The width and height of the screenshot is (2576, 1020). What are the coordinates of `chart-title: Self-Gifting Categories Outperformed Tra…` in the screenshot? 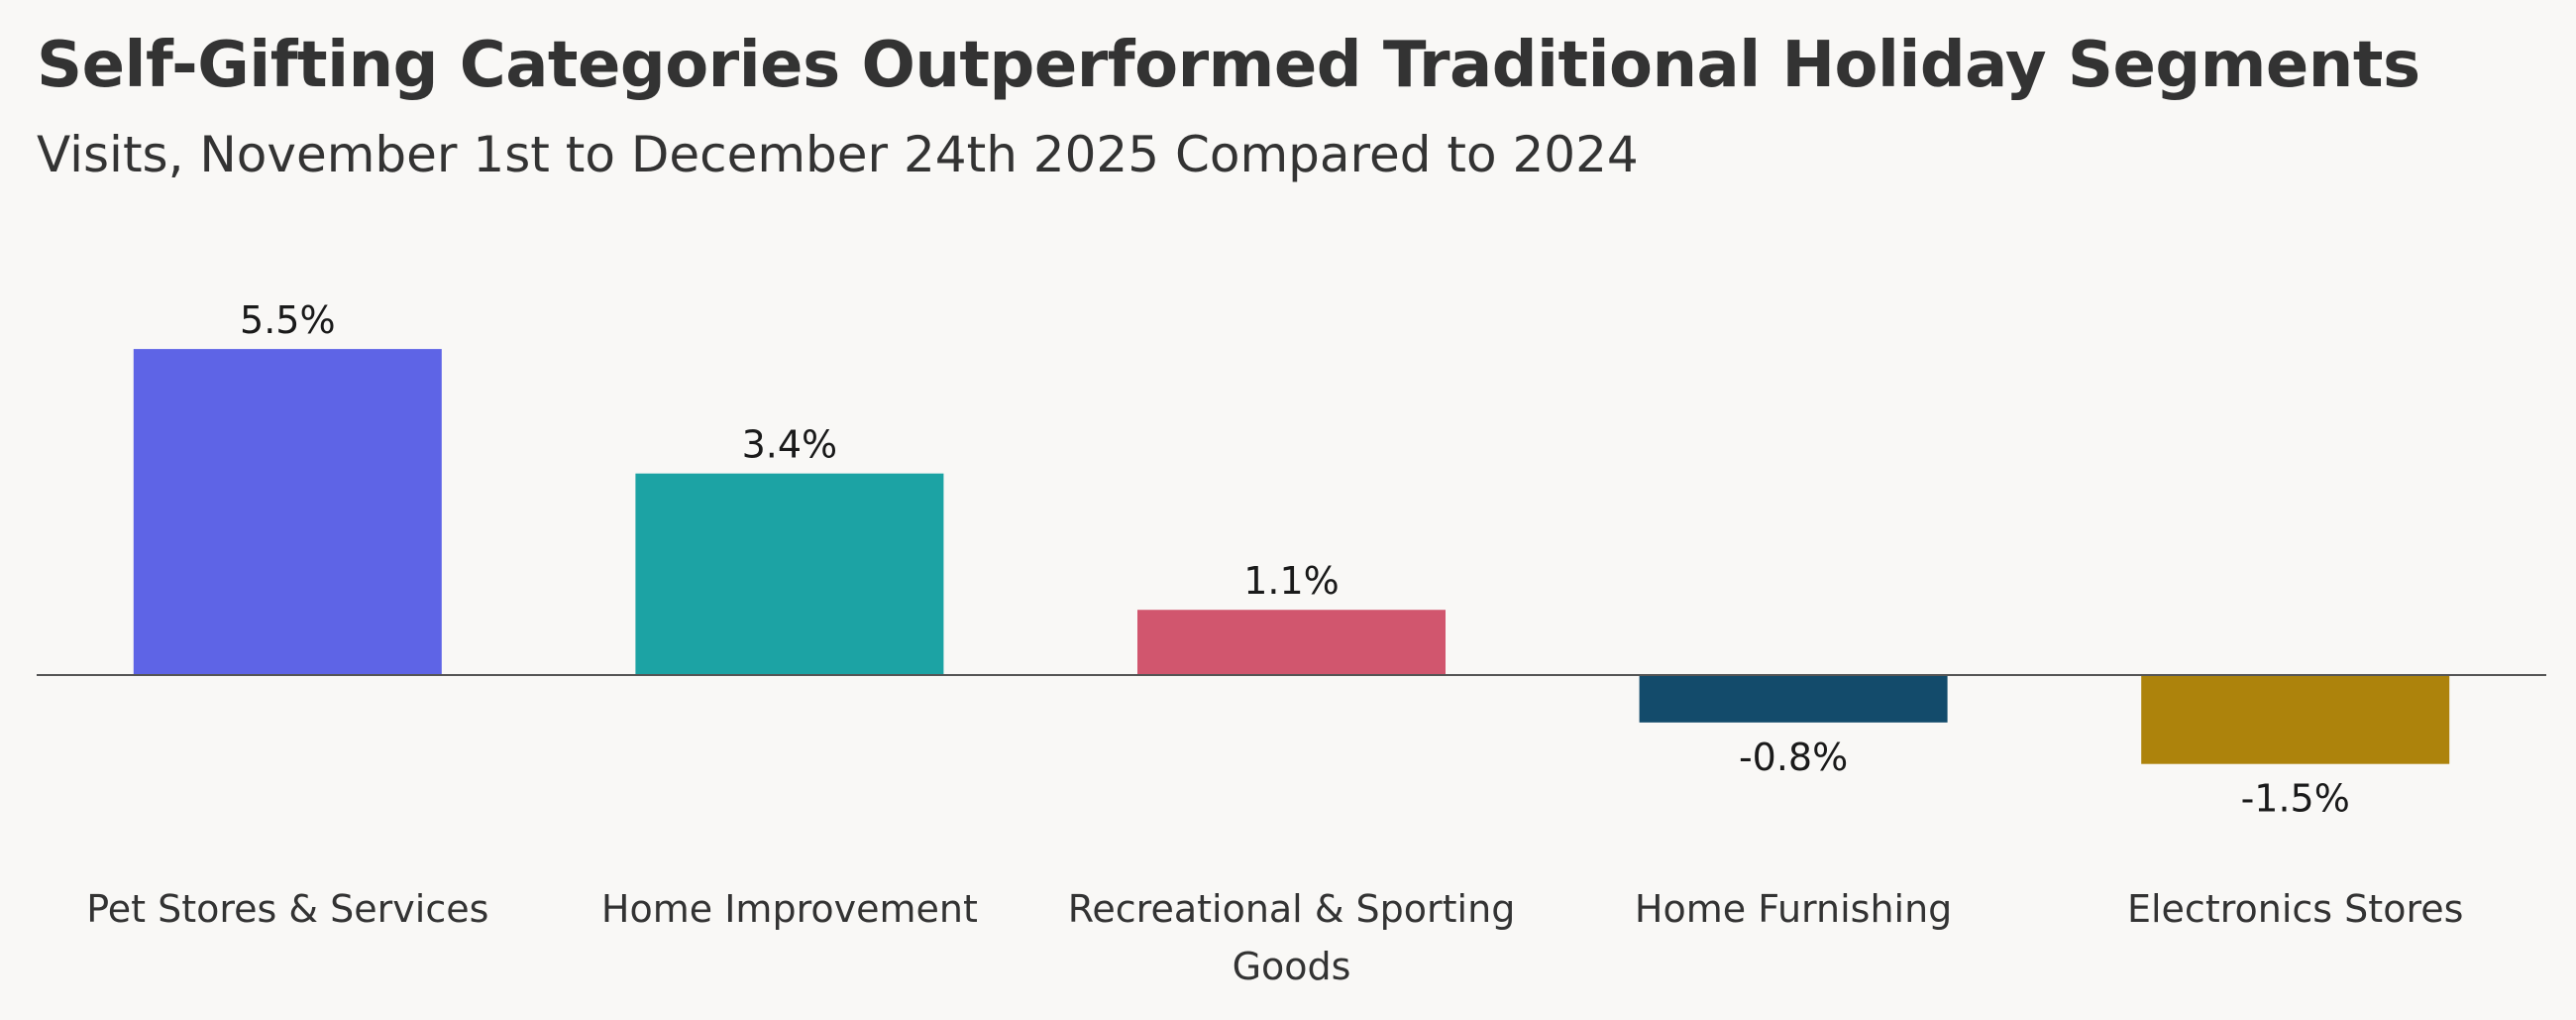 It's located at (1229, 65).